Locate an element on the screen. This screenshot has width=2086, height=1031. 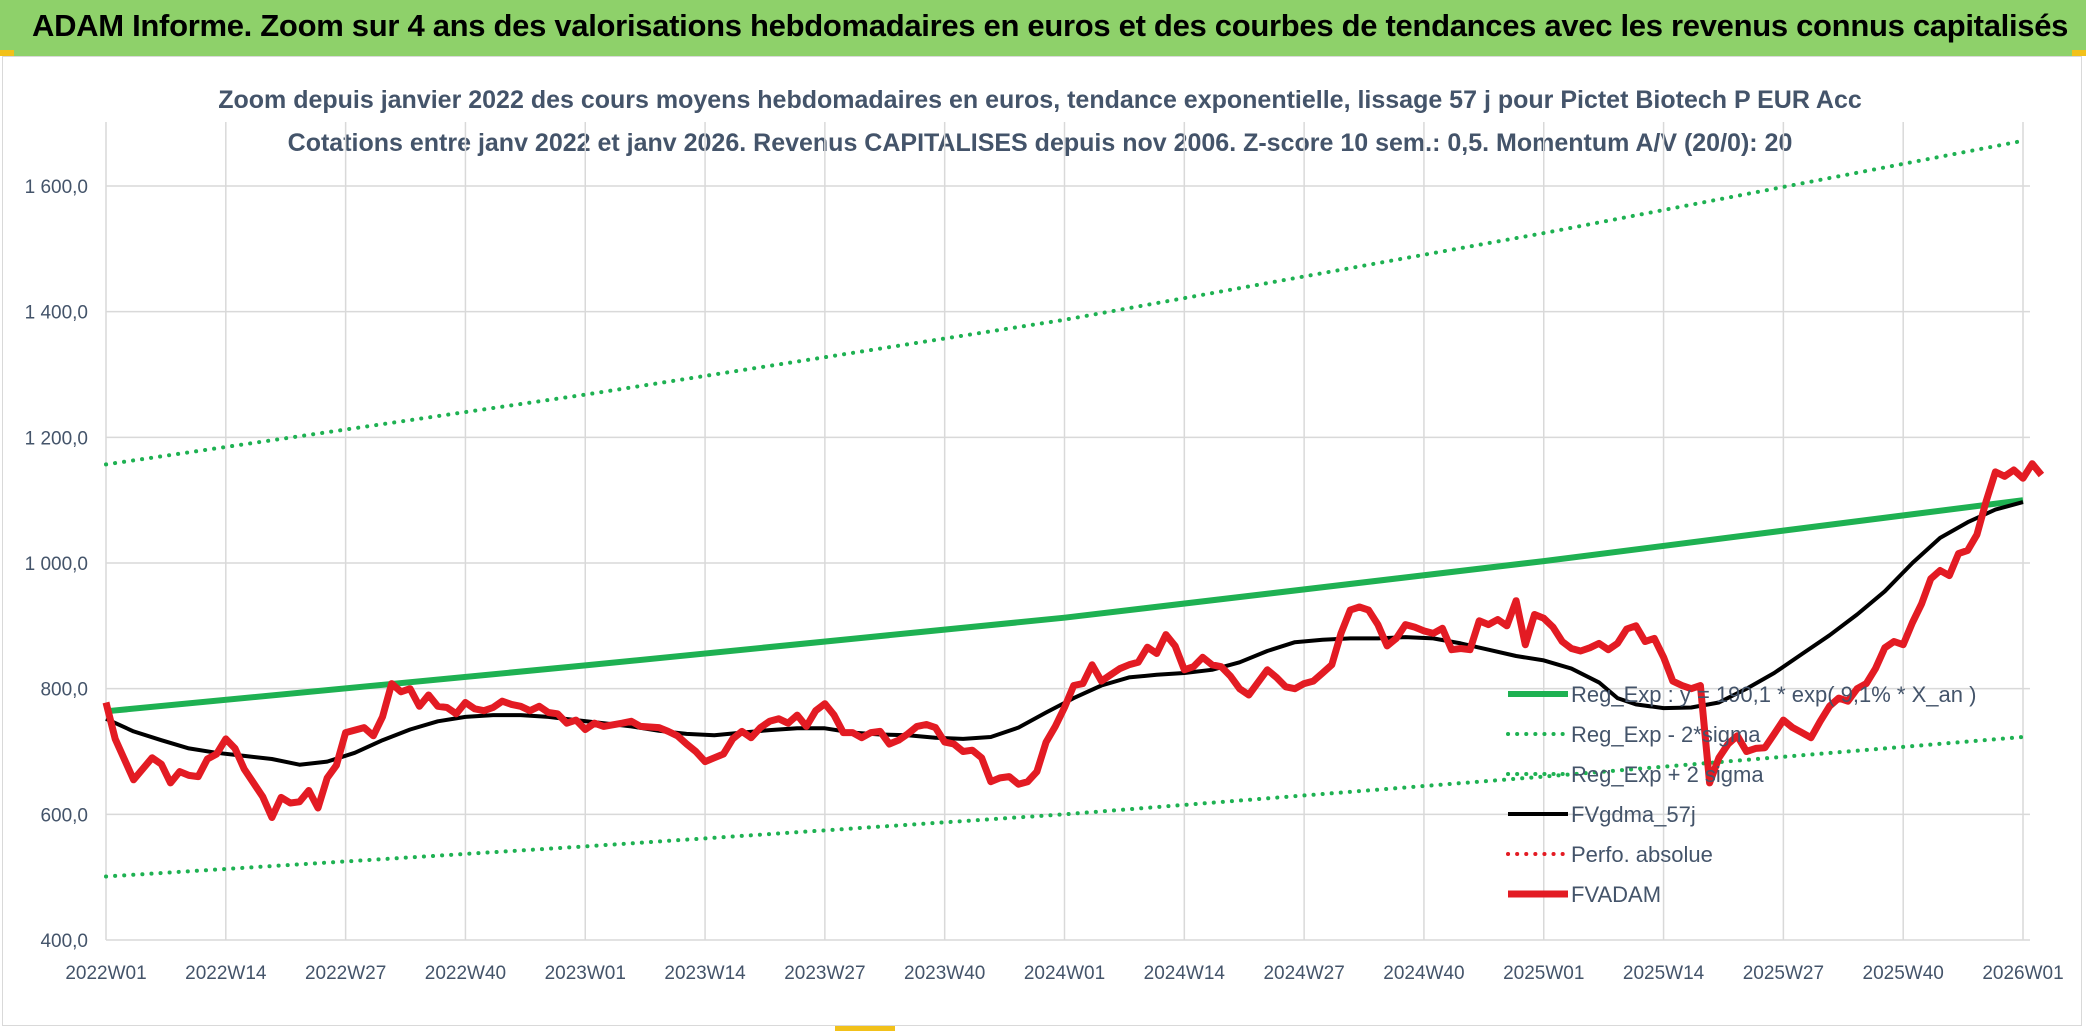
x-tick-label: 2023W27 is located at coordinates (824, 973).